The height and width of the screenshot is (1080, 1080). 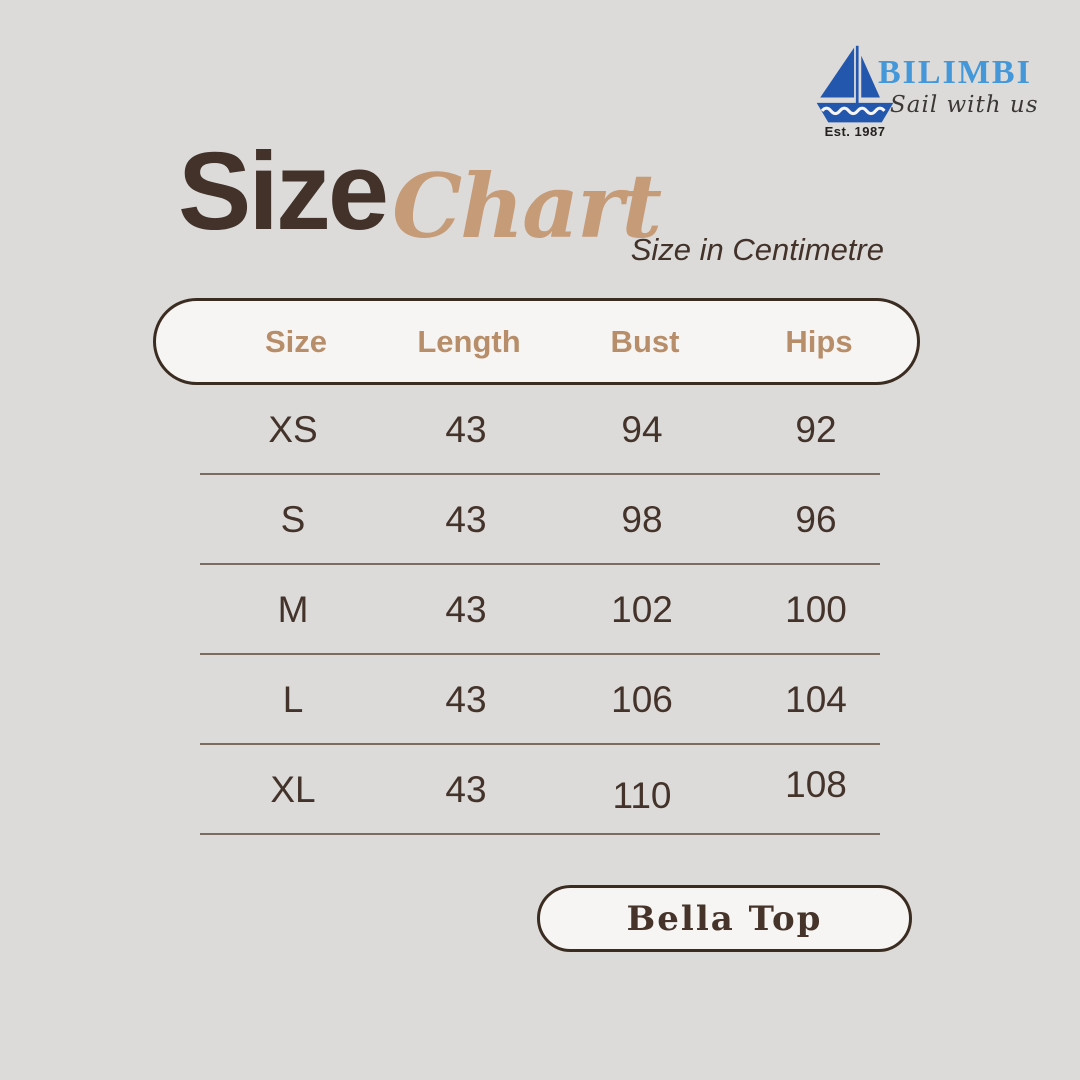 I want to click on cell-size: XL, so click(x=293, y=789).